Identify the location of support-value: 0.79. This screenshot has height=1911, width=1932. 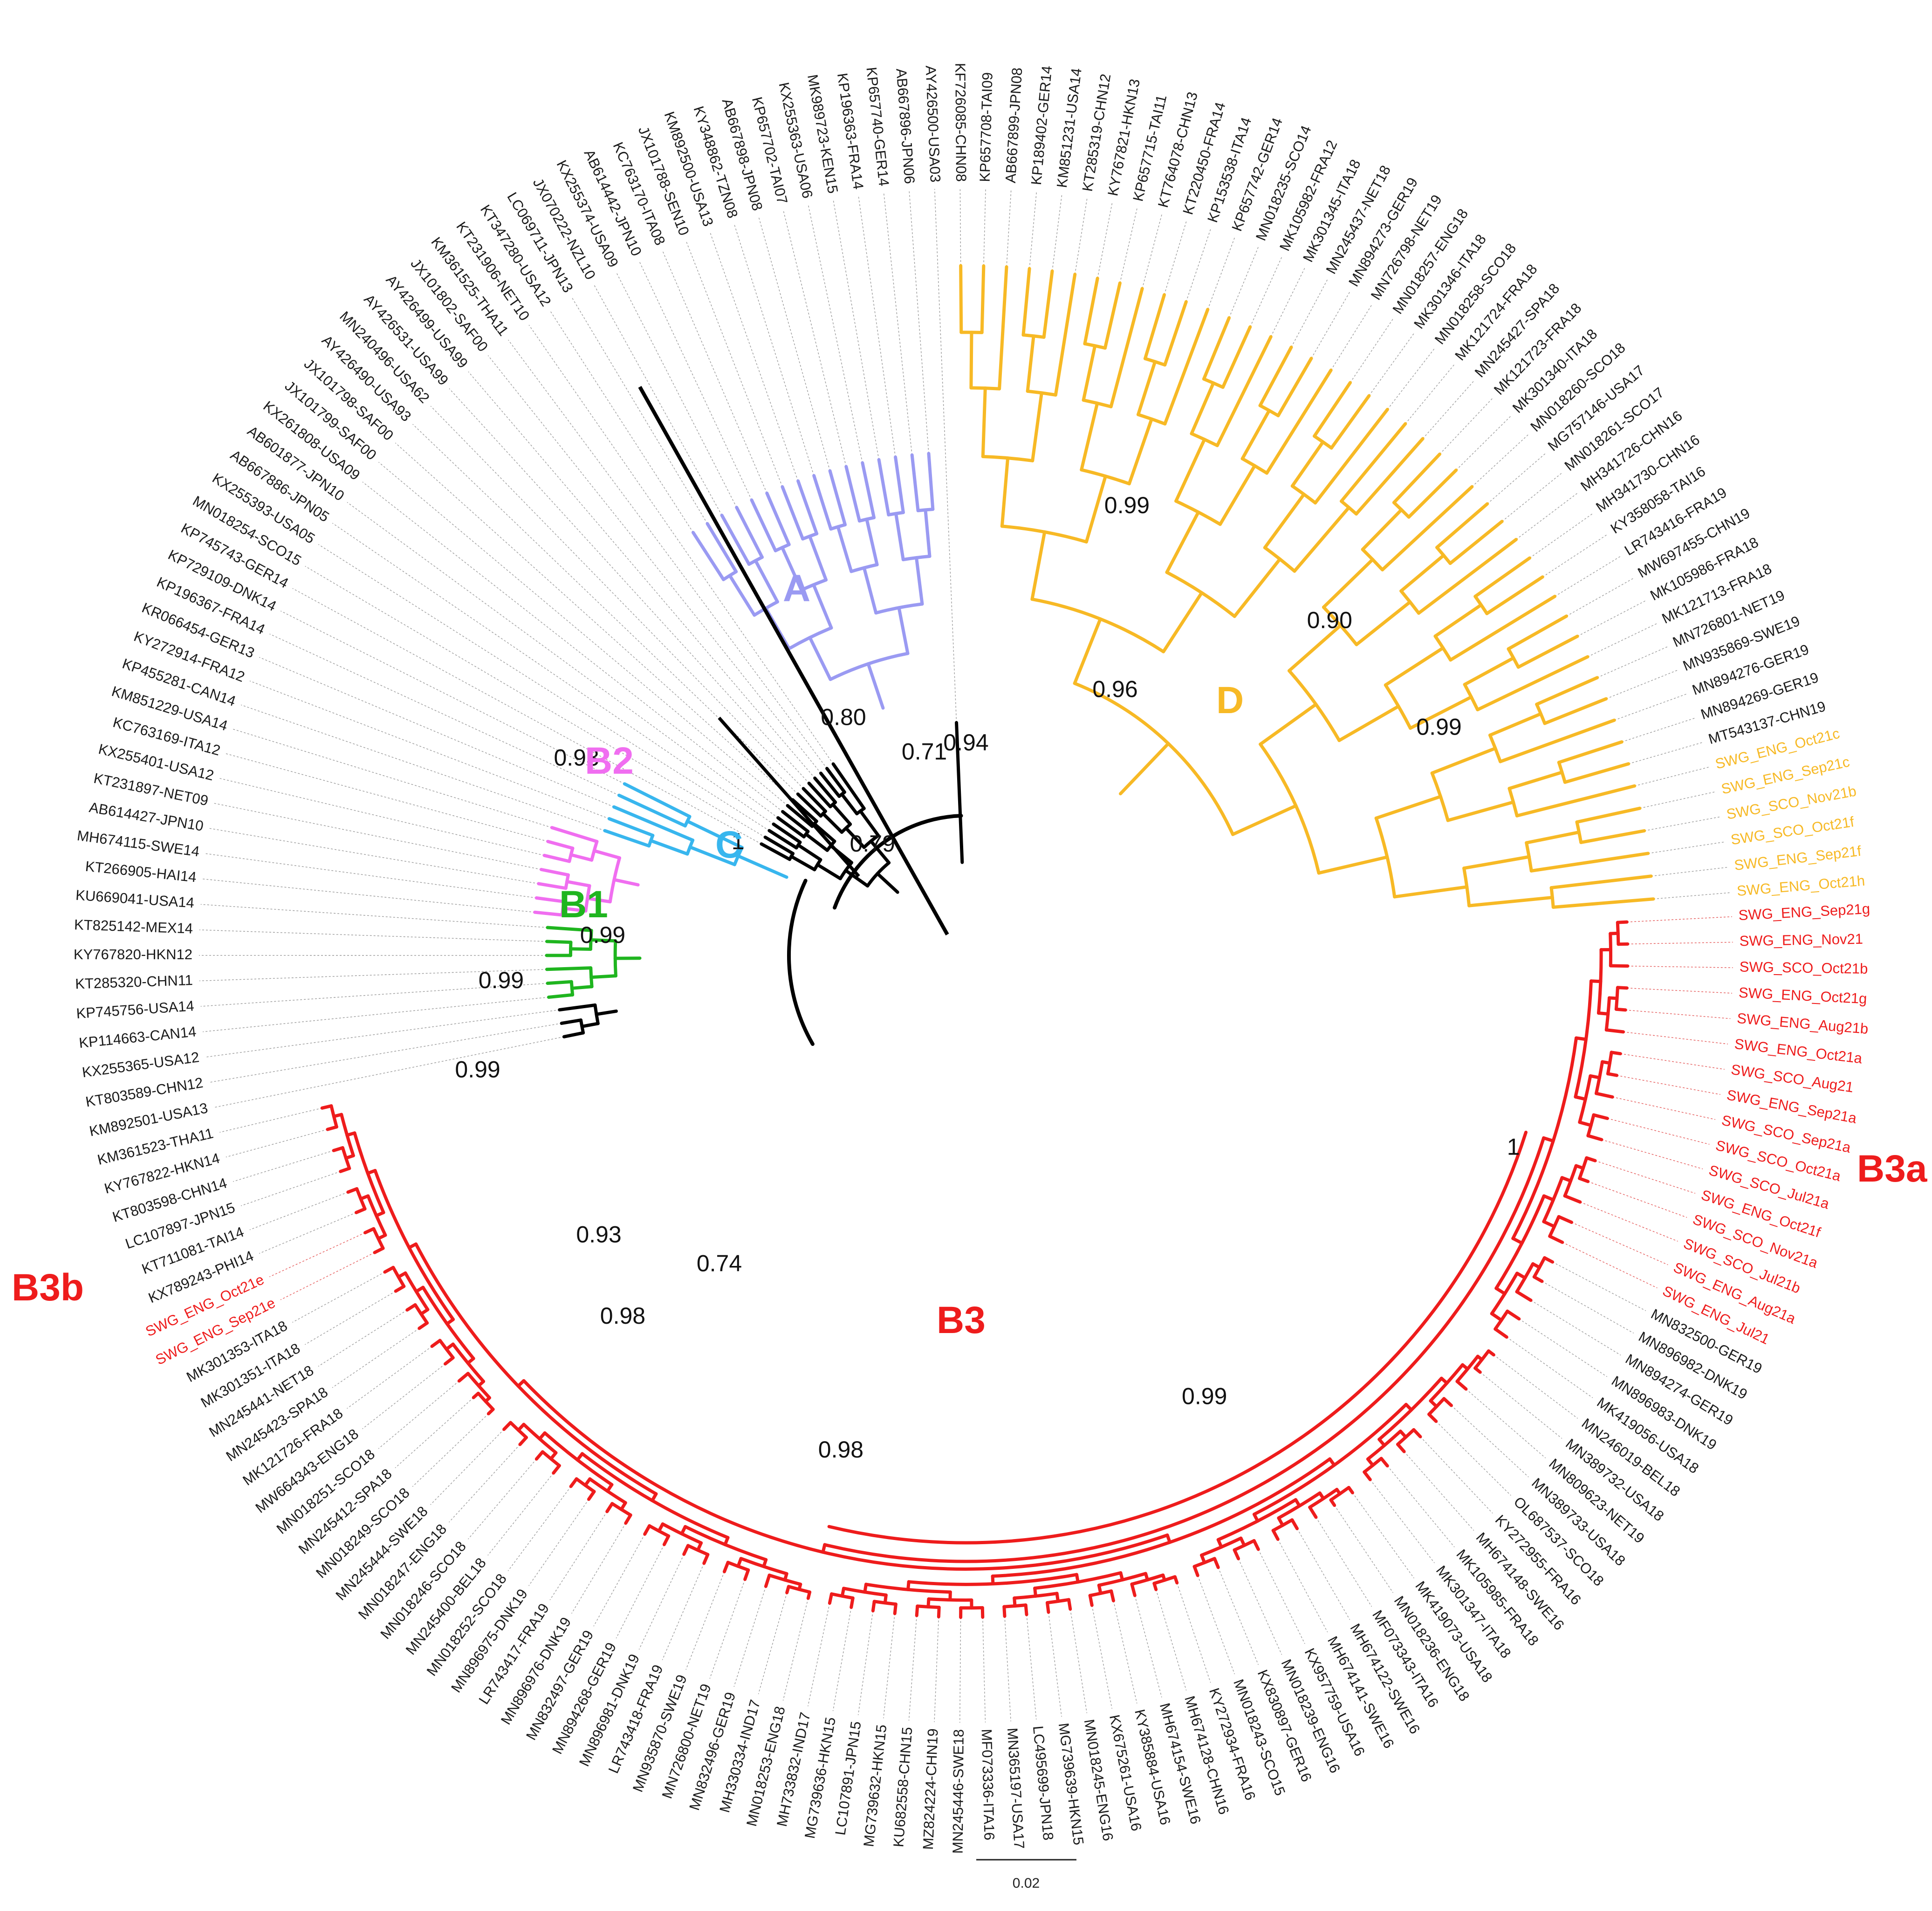
(872, 844).